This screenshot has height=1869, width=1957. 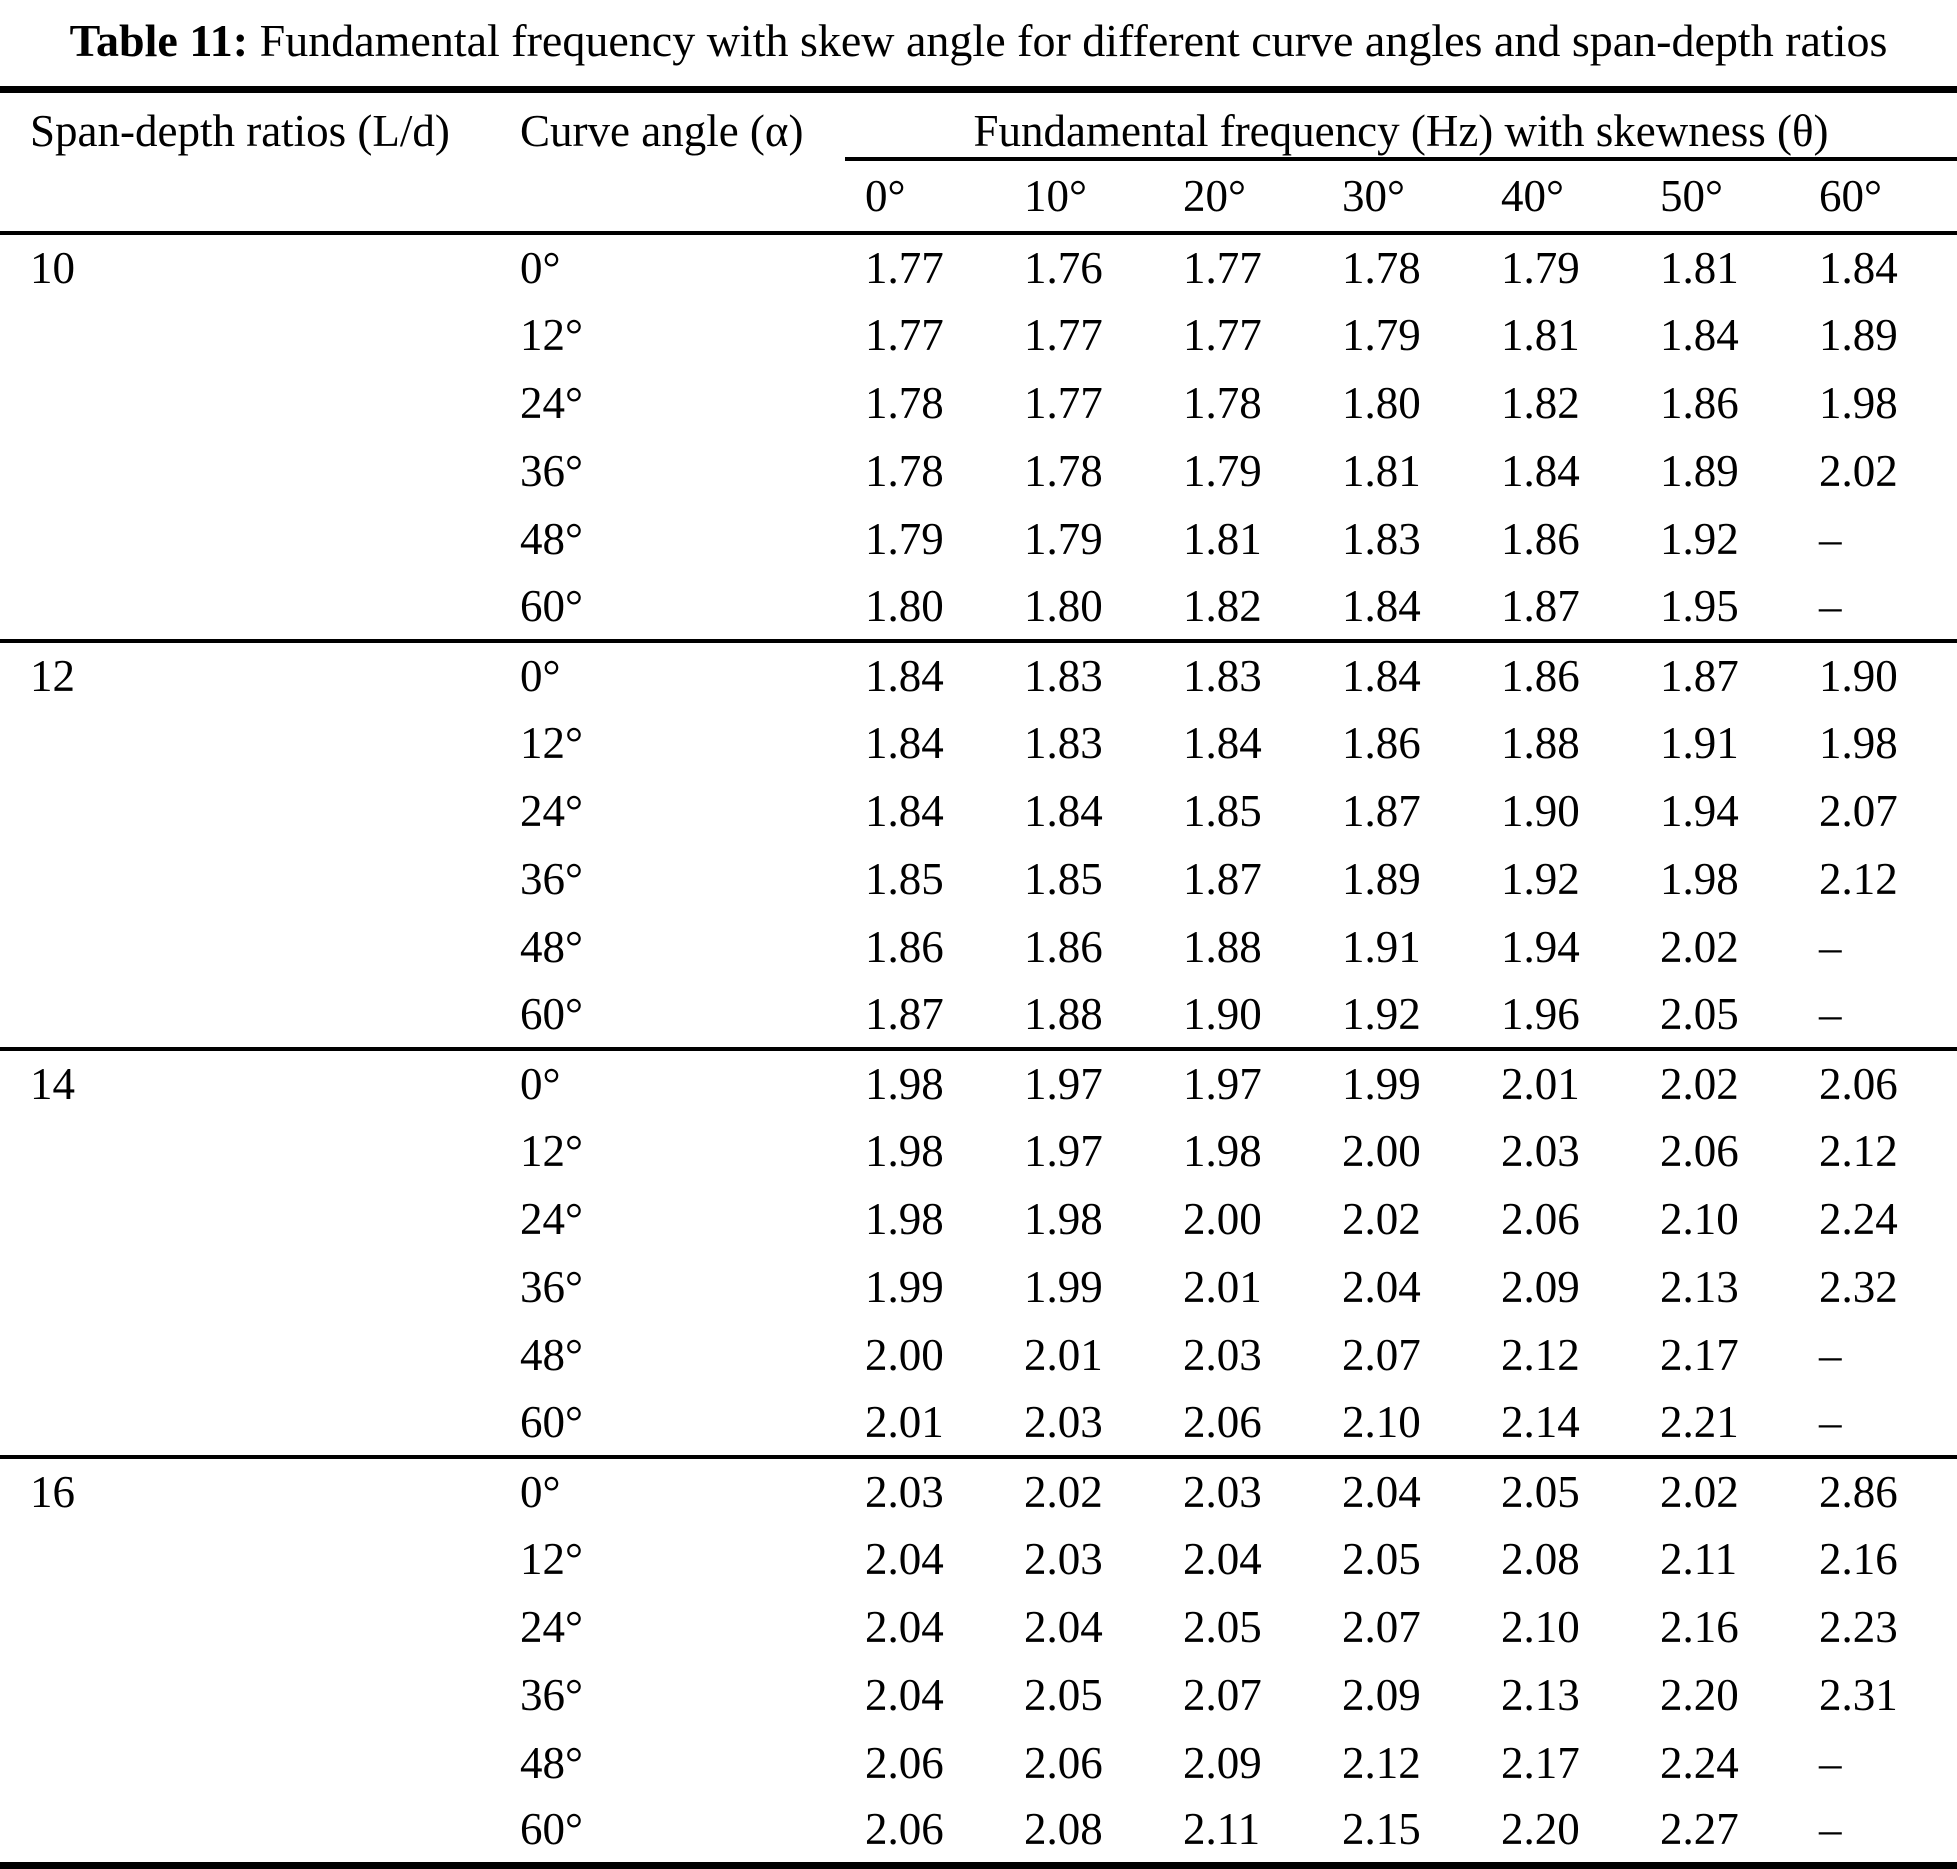 What do you see at coordinates (551, 1829) in the screenshot?
I see `curve-angle-cell: 60°` at bounding box center [551, 1829].